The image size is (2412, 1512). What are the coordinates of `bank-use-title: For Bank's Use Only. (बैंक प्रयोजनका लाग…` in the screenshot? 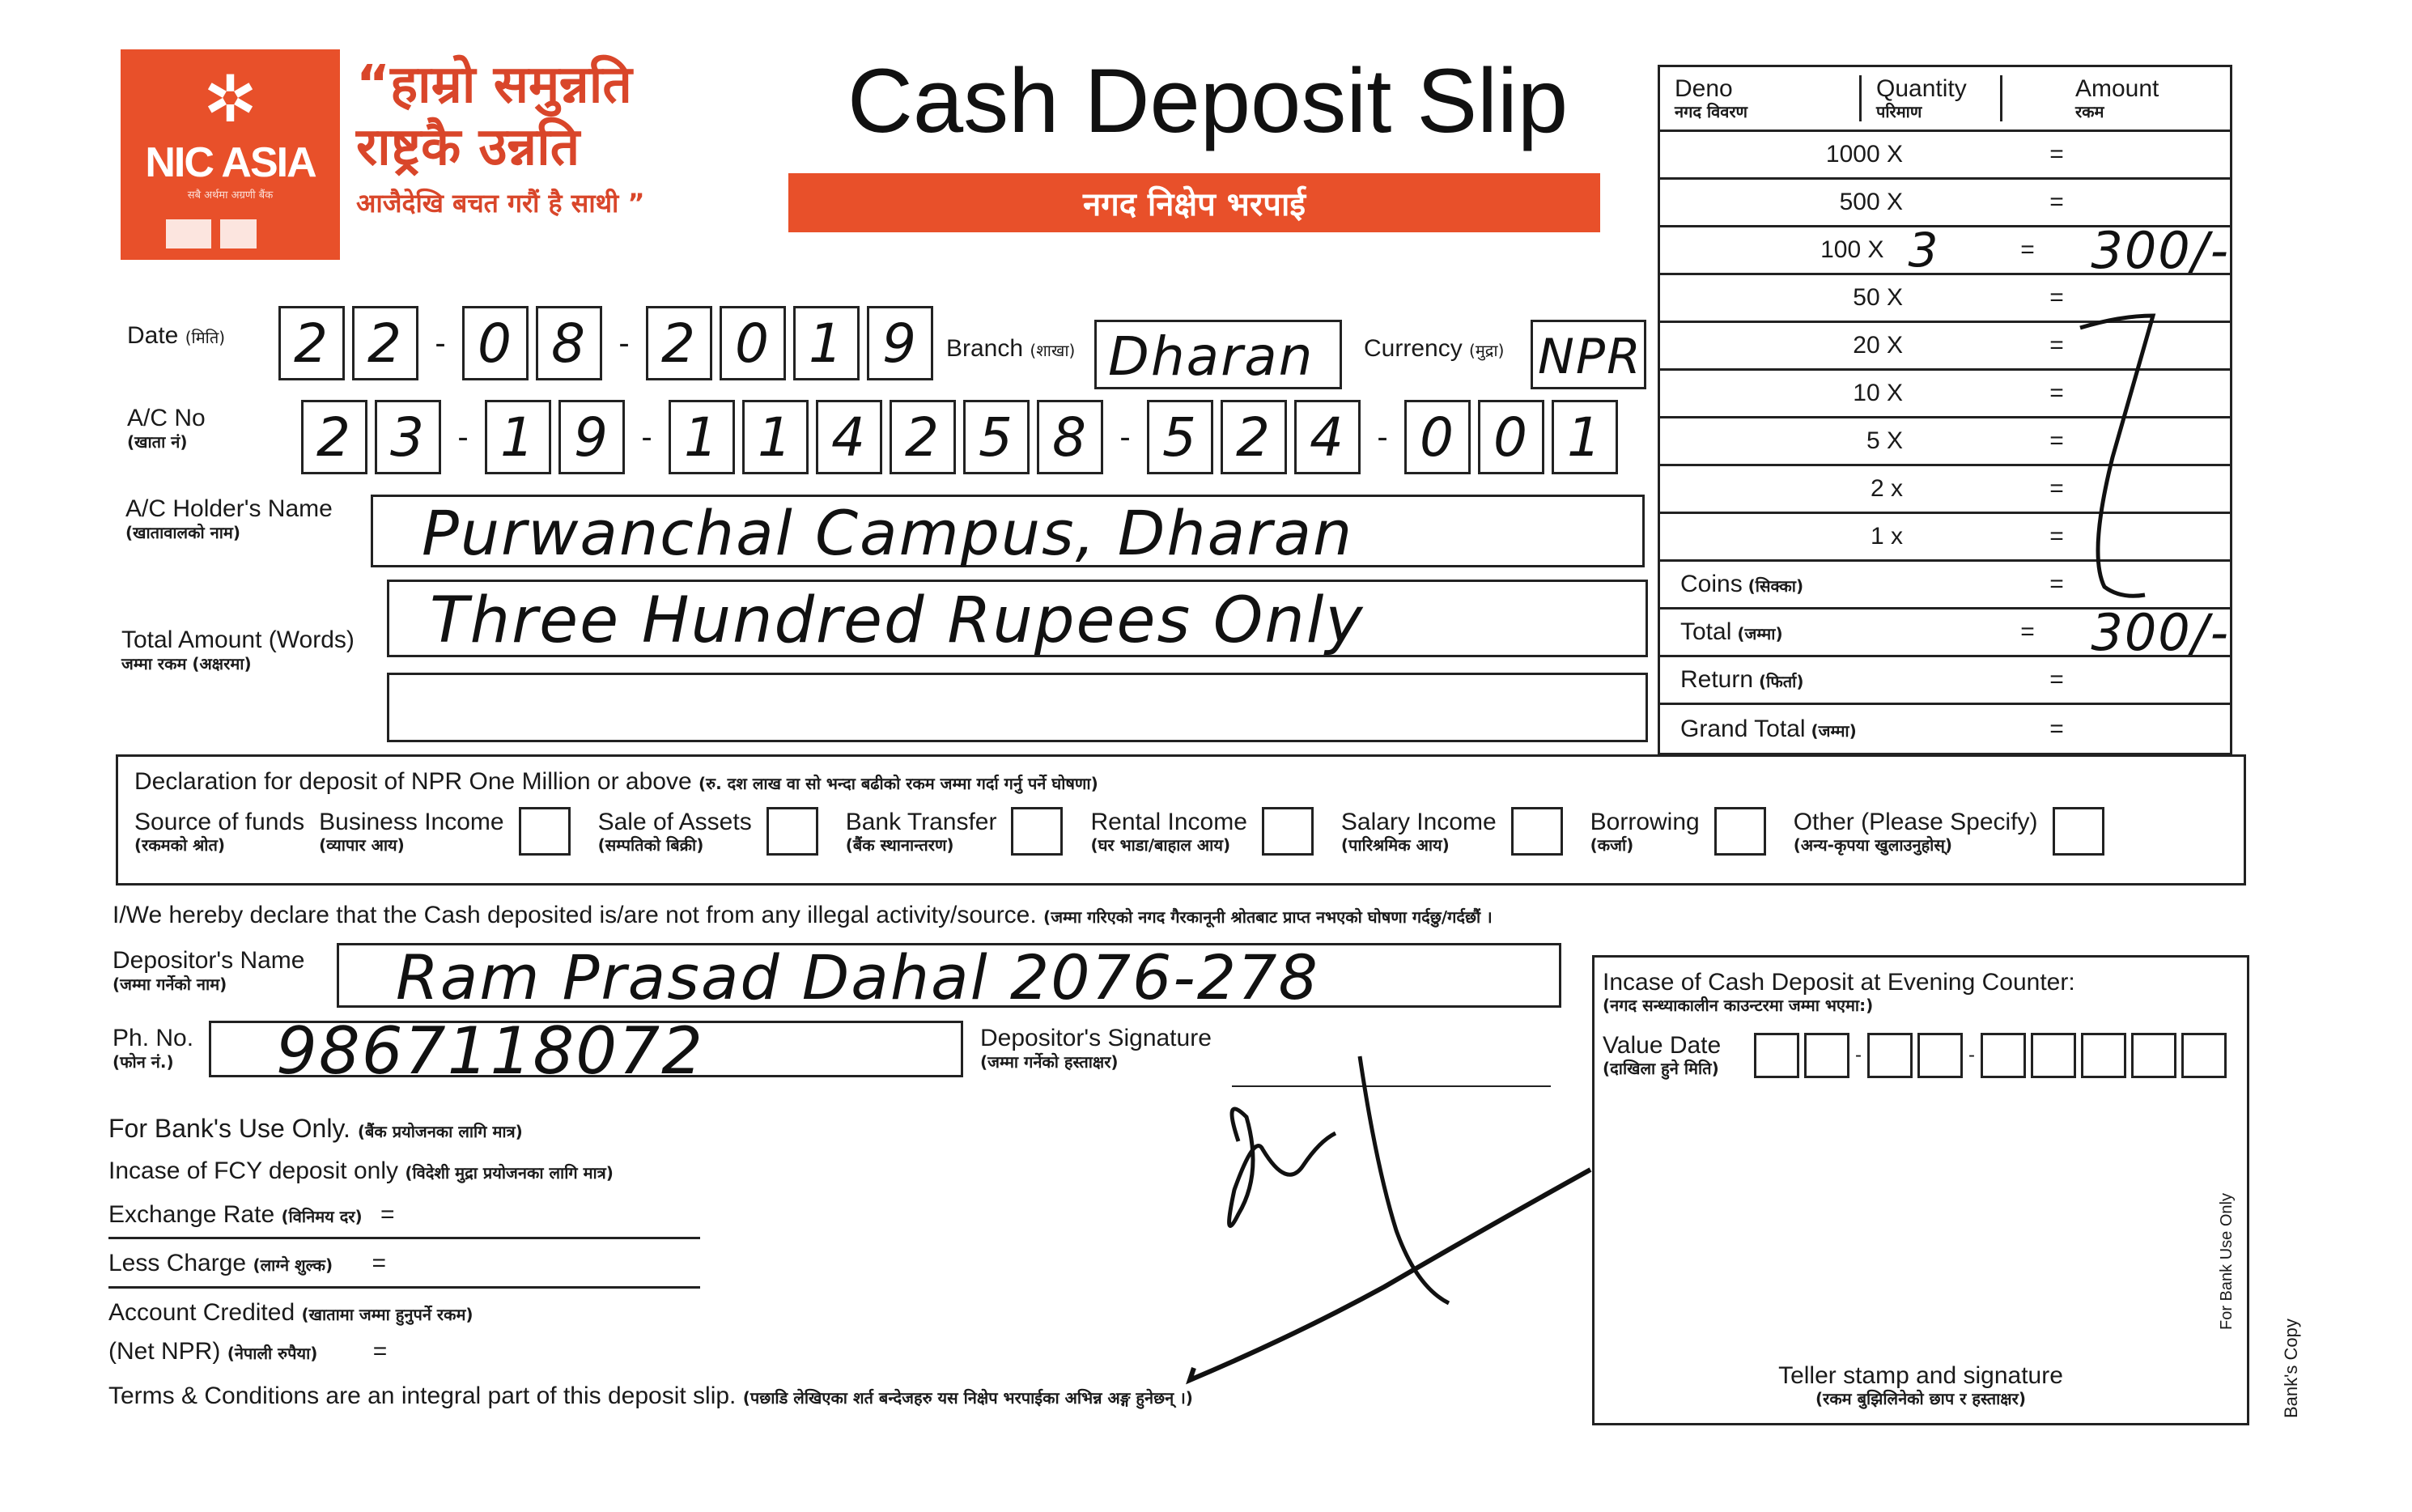 It's located at (315, 1129).